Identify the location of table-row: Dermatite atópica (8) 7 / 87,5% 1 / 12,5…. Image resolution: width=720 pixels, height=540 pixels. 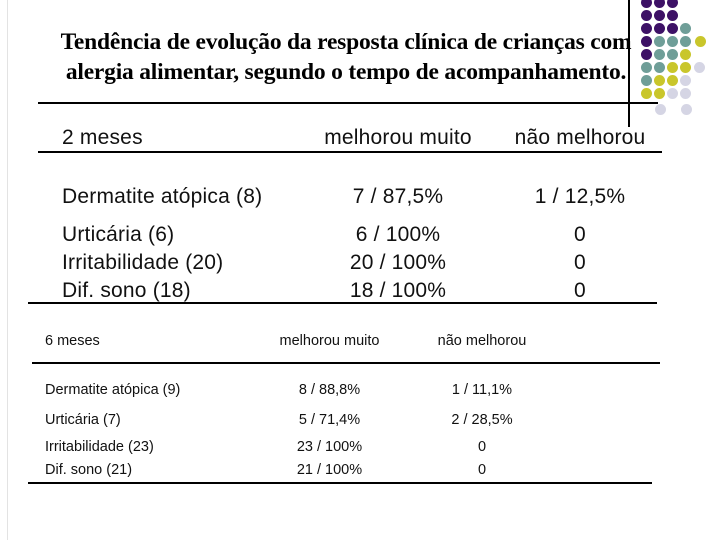
(345, 196).